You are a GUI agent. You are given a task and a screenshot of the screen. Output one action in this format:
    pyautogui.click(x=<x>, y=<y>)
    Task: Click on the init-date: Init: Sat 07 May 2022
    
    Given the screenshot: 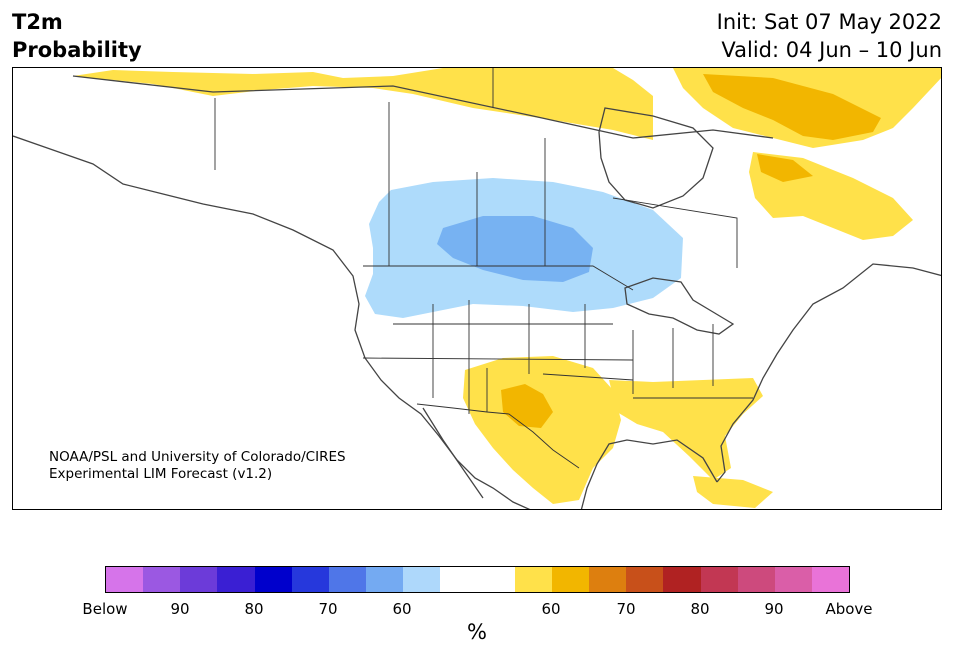 What is the action you would take?
    pyautogui.click(x=829, y=22)
    